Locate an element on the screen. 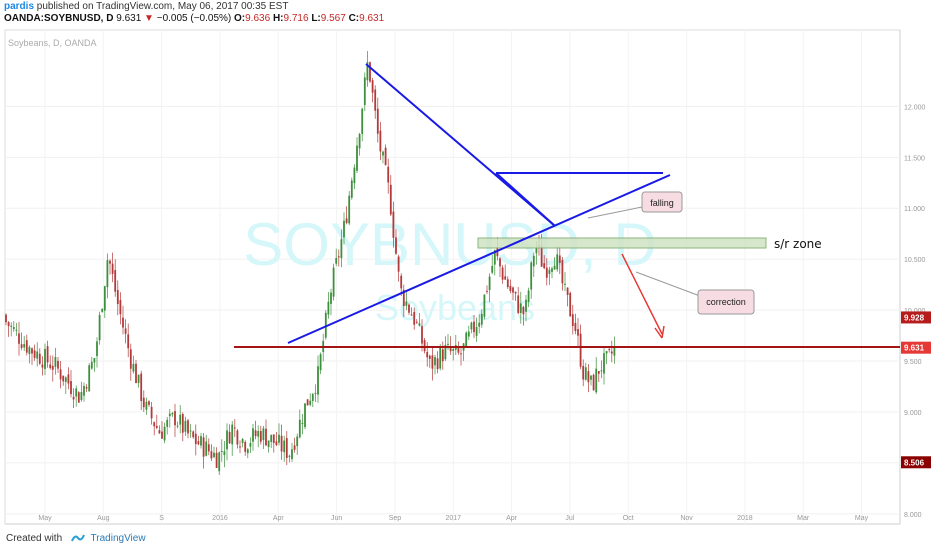 The image size is (932, 550). symbol-name: OANDA:SOYBNUSD, D is located at coordinates (59, 18).